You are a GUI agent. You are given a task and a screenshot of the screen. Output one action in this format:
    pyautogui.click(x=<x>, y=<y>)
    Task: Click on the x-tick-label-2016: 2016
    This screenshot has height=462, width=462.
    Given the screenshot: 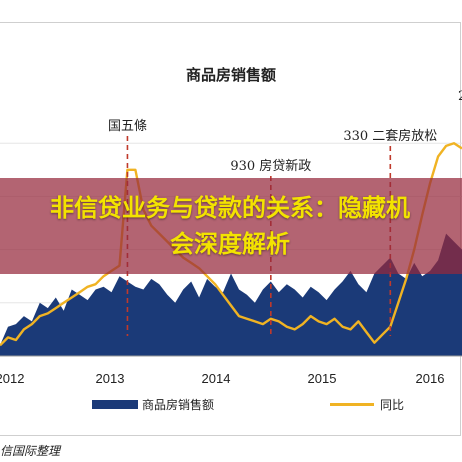 What is the action you would take?
    pyautogui.click(x=430, y=378)
    